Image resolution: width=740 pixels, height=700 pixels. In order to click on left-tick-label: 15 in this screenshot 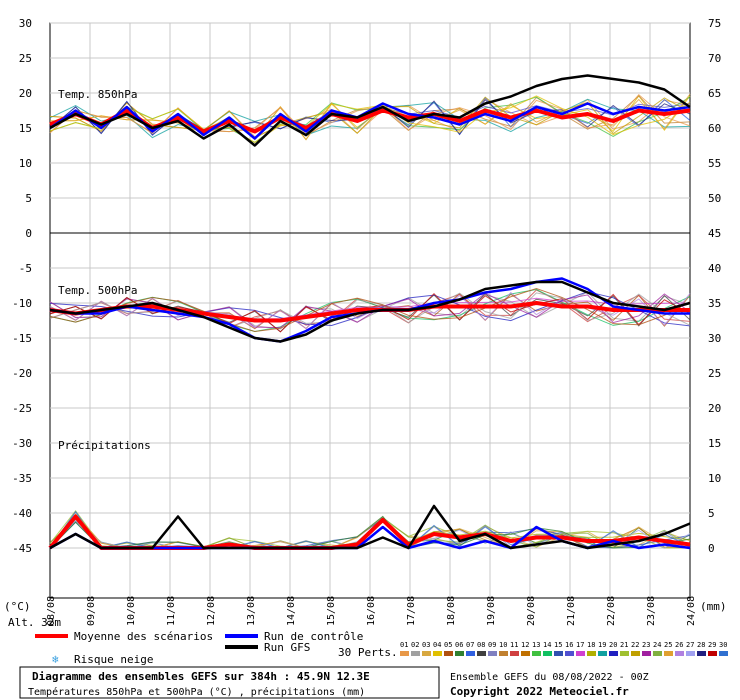, I will do `click(25, 128)`.